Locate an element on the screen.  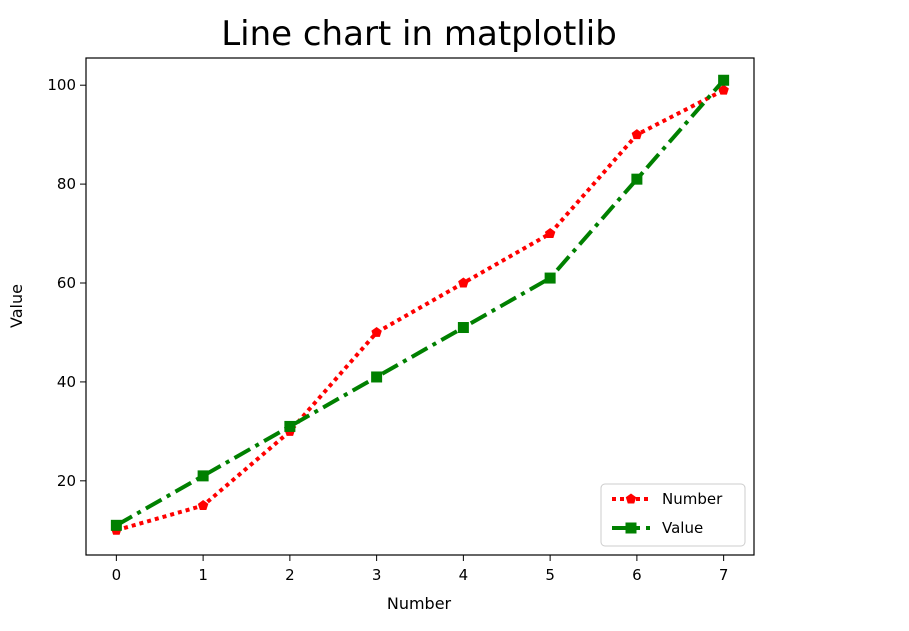
x-tick-label: 3 is located at coordinates (377, 575).